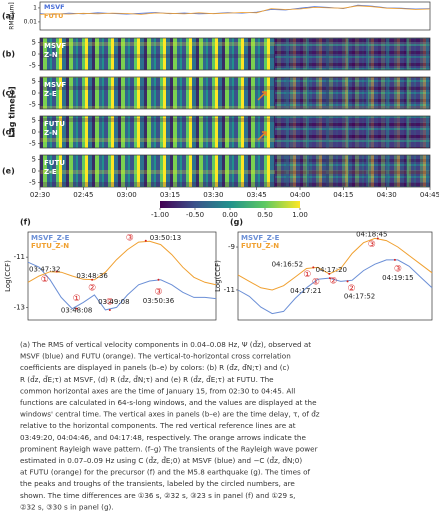 The image size is (439, 524). What do you see at coordinates (160, 215) in the screenshot?
I see `colorbar-tick-label: -1.00` at bounding box center [160, 215].